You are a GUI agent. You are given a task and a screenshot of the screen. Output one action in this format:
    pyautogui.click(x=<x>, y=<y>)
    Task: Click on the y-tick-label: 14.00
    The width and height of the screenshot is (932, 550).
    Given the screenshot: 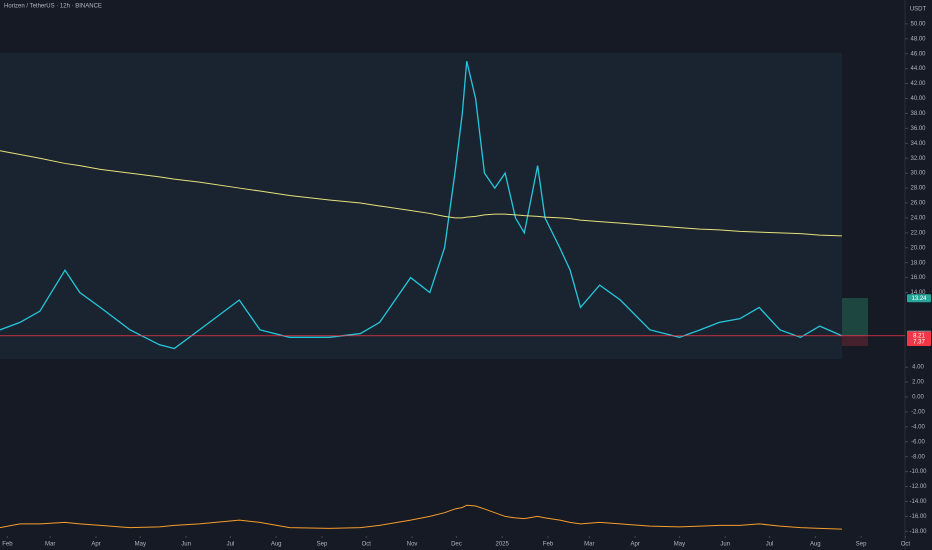 What is the action you would take?
    pyautogui.click(x=918, y=293)
    